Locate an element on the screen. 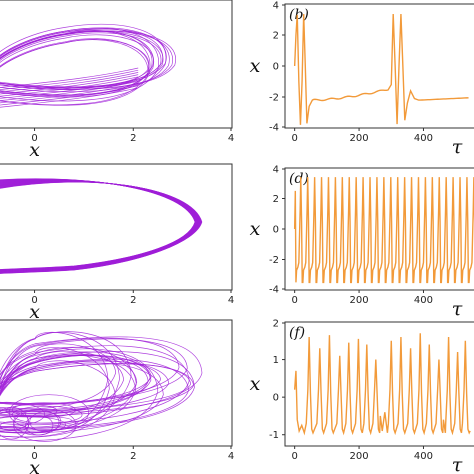  panel-label: (d) is located at coordinates (299, 179).